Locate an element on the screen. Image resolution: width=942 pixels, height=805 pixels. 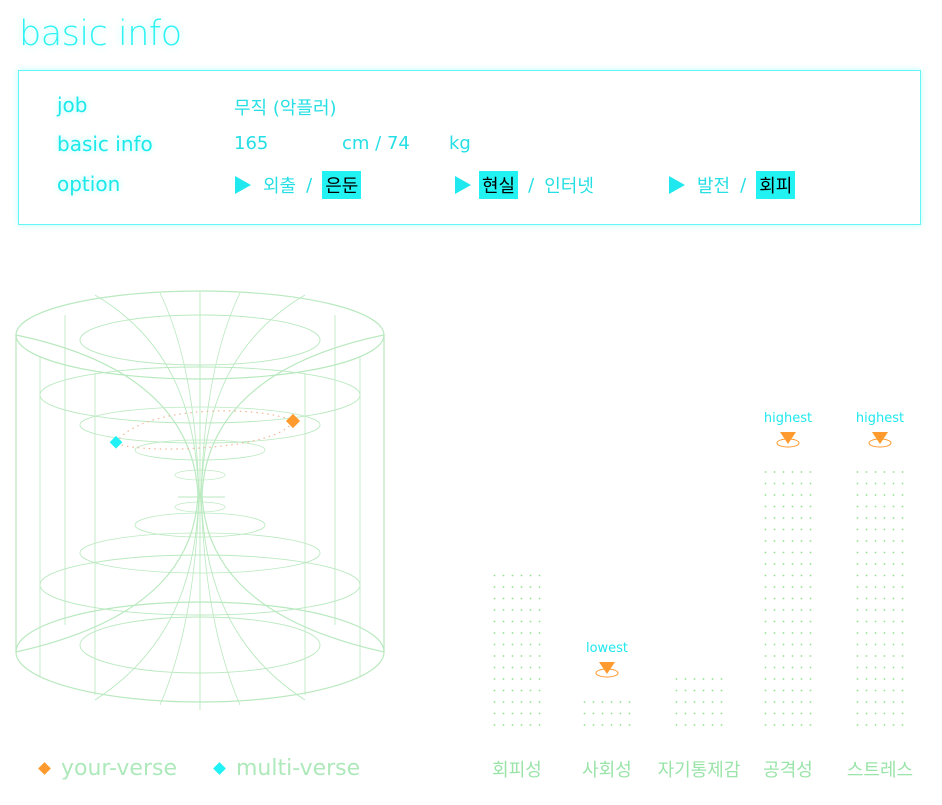
job-label: job is located at coordinates (72, 105).